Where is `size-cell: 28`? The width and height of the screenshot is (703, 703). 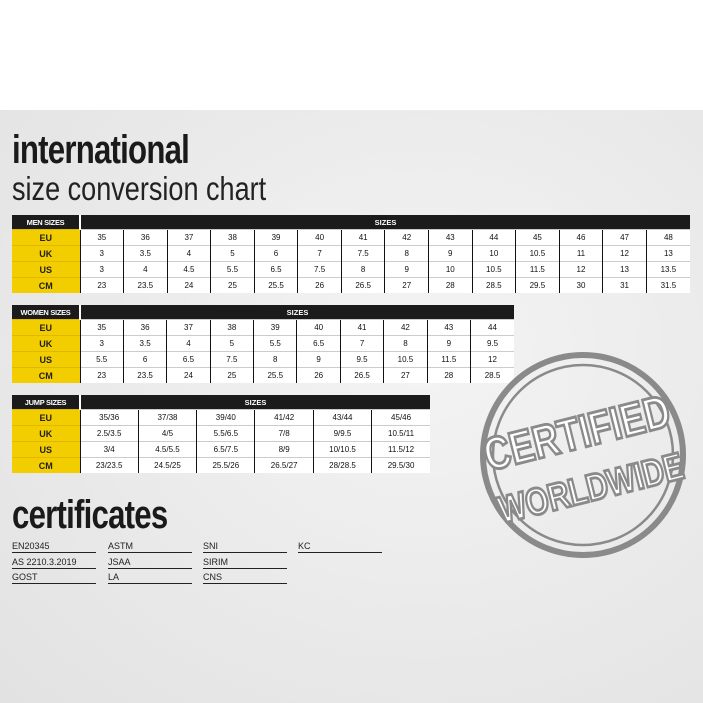
size-cell: 28 is located at coordinates (450, 285).